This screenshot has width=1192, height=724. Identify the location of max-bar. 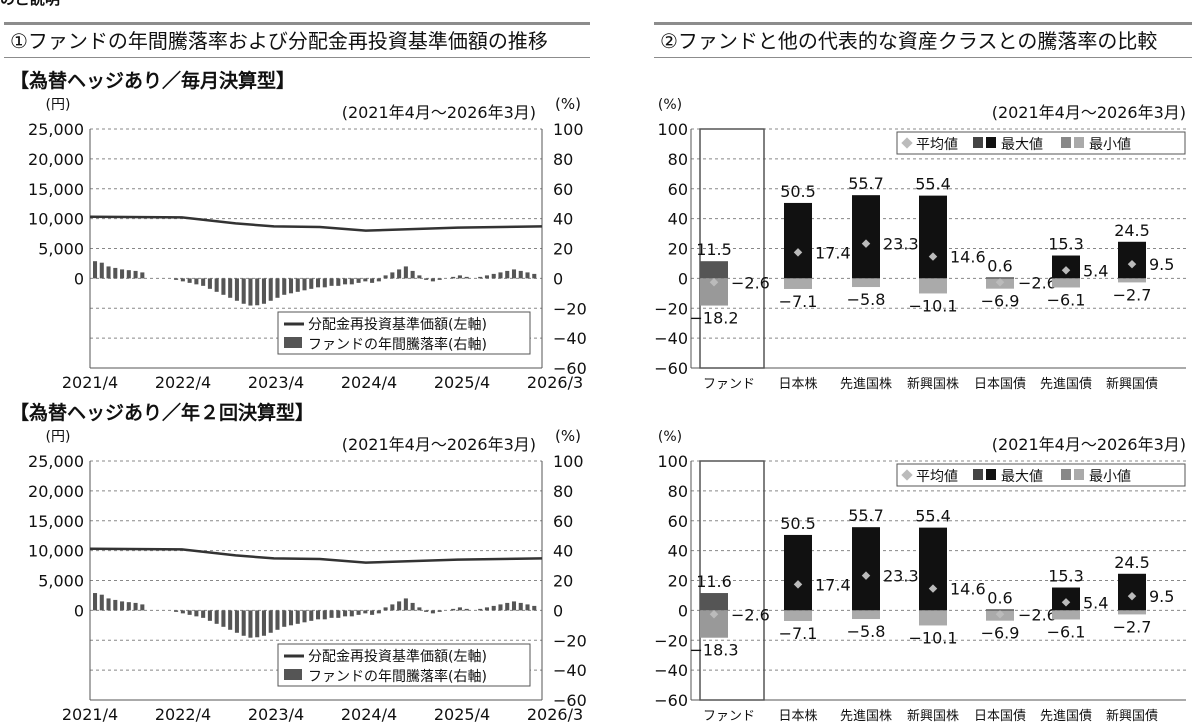
(1000, 610).